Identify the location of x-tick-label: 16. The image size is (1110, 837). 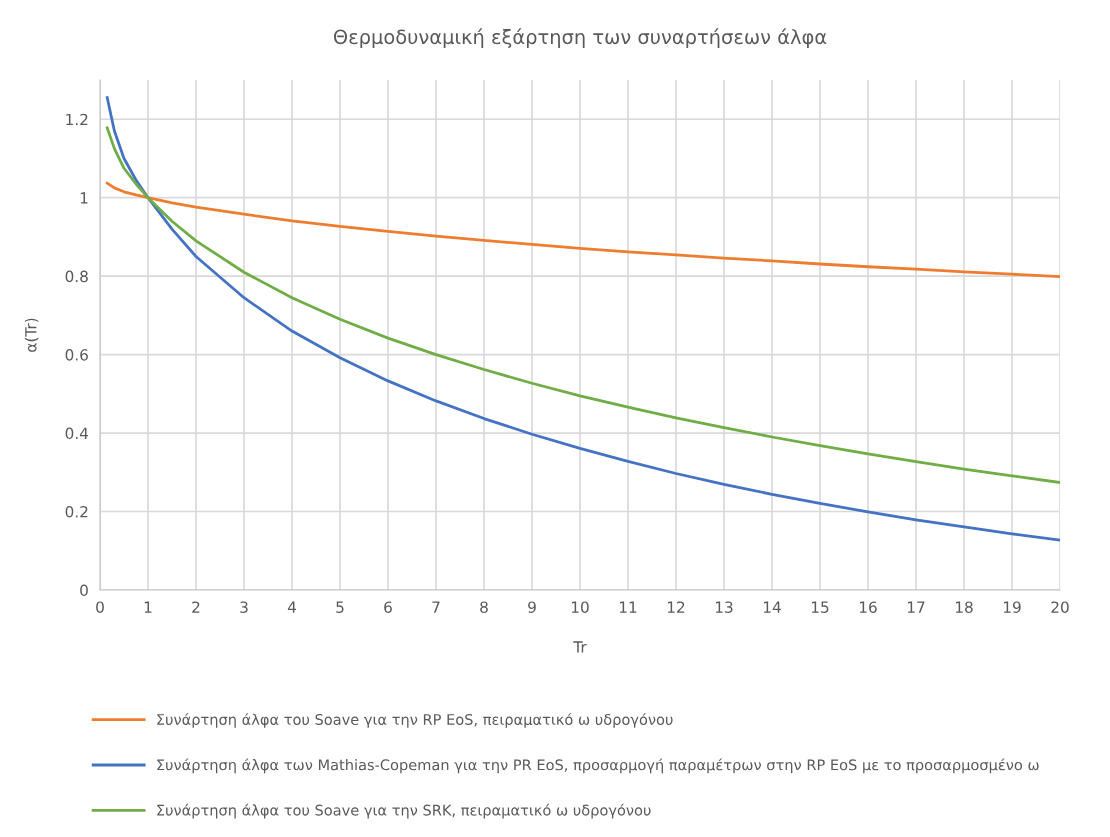
(868, 607).